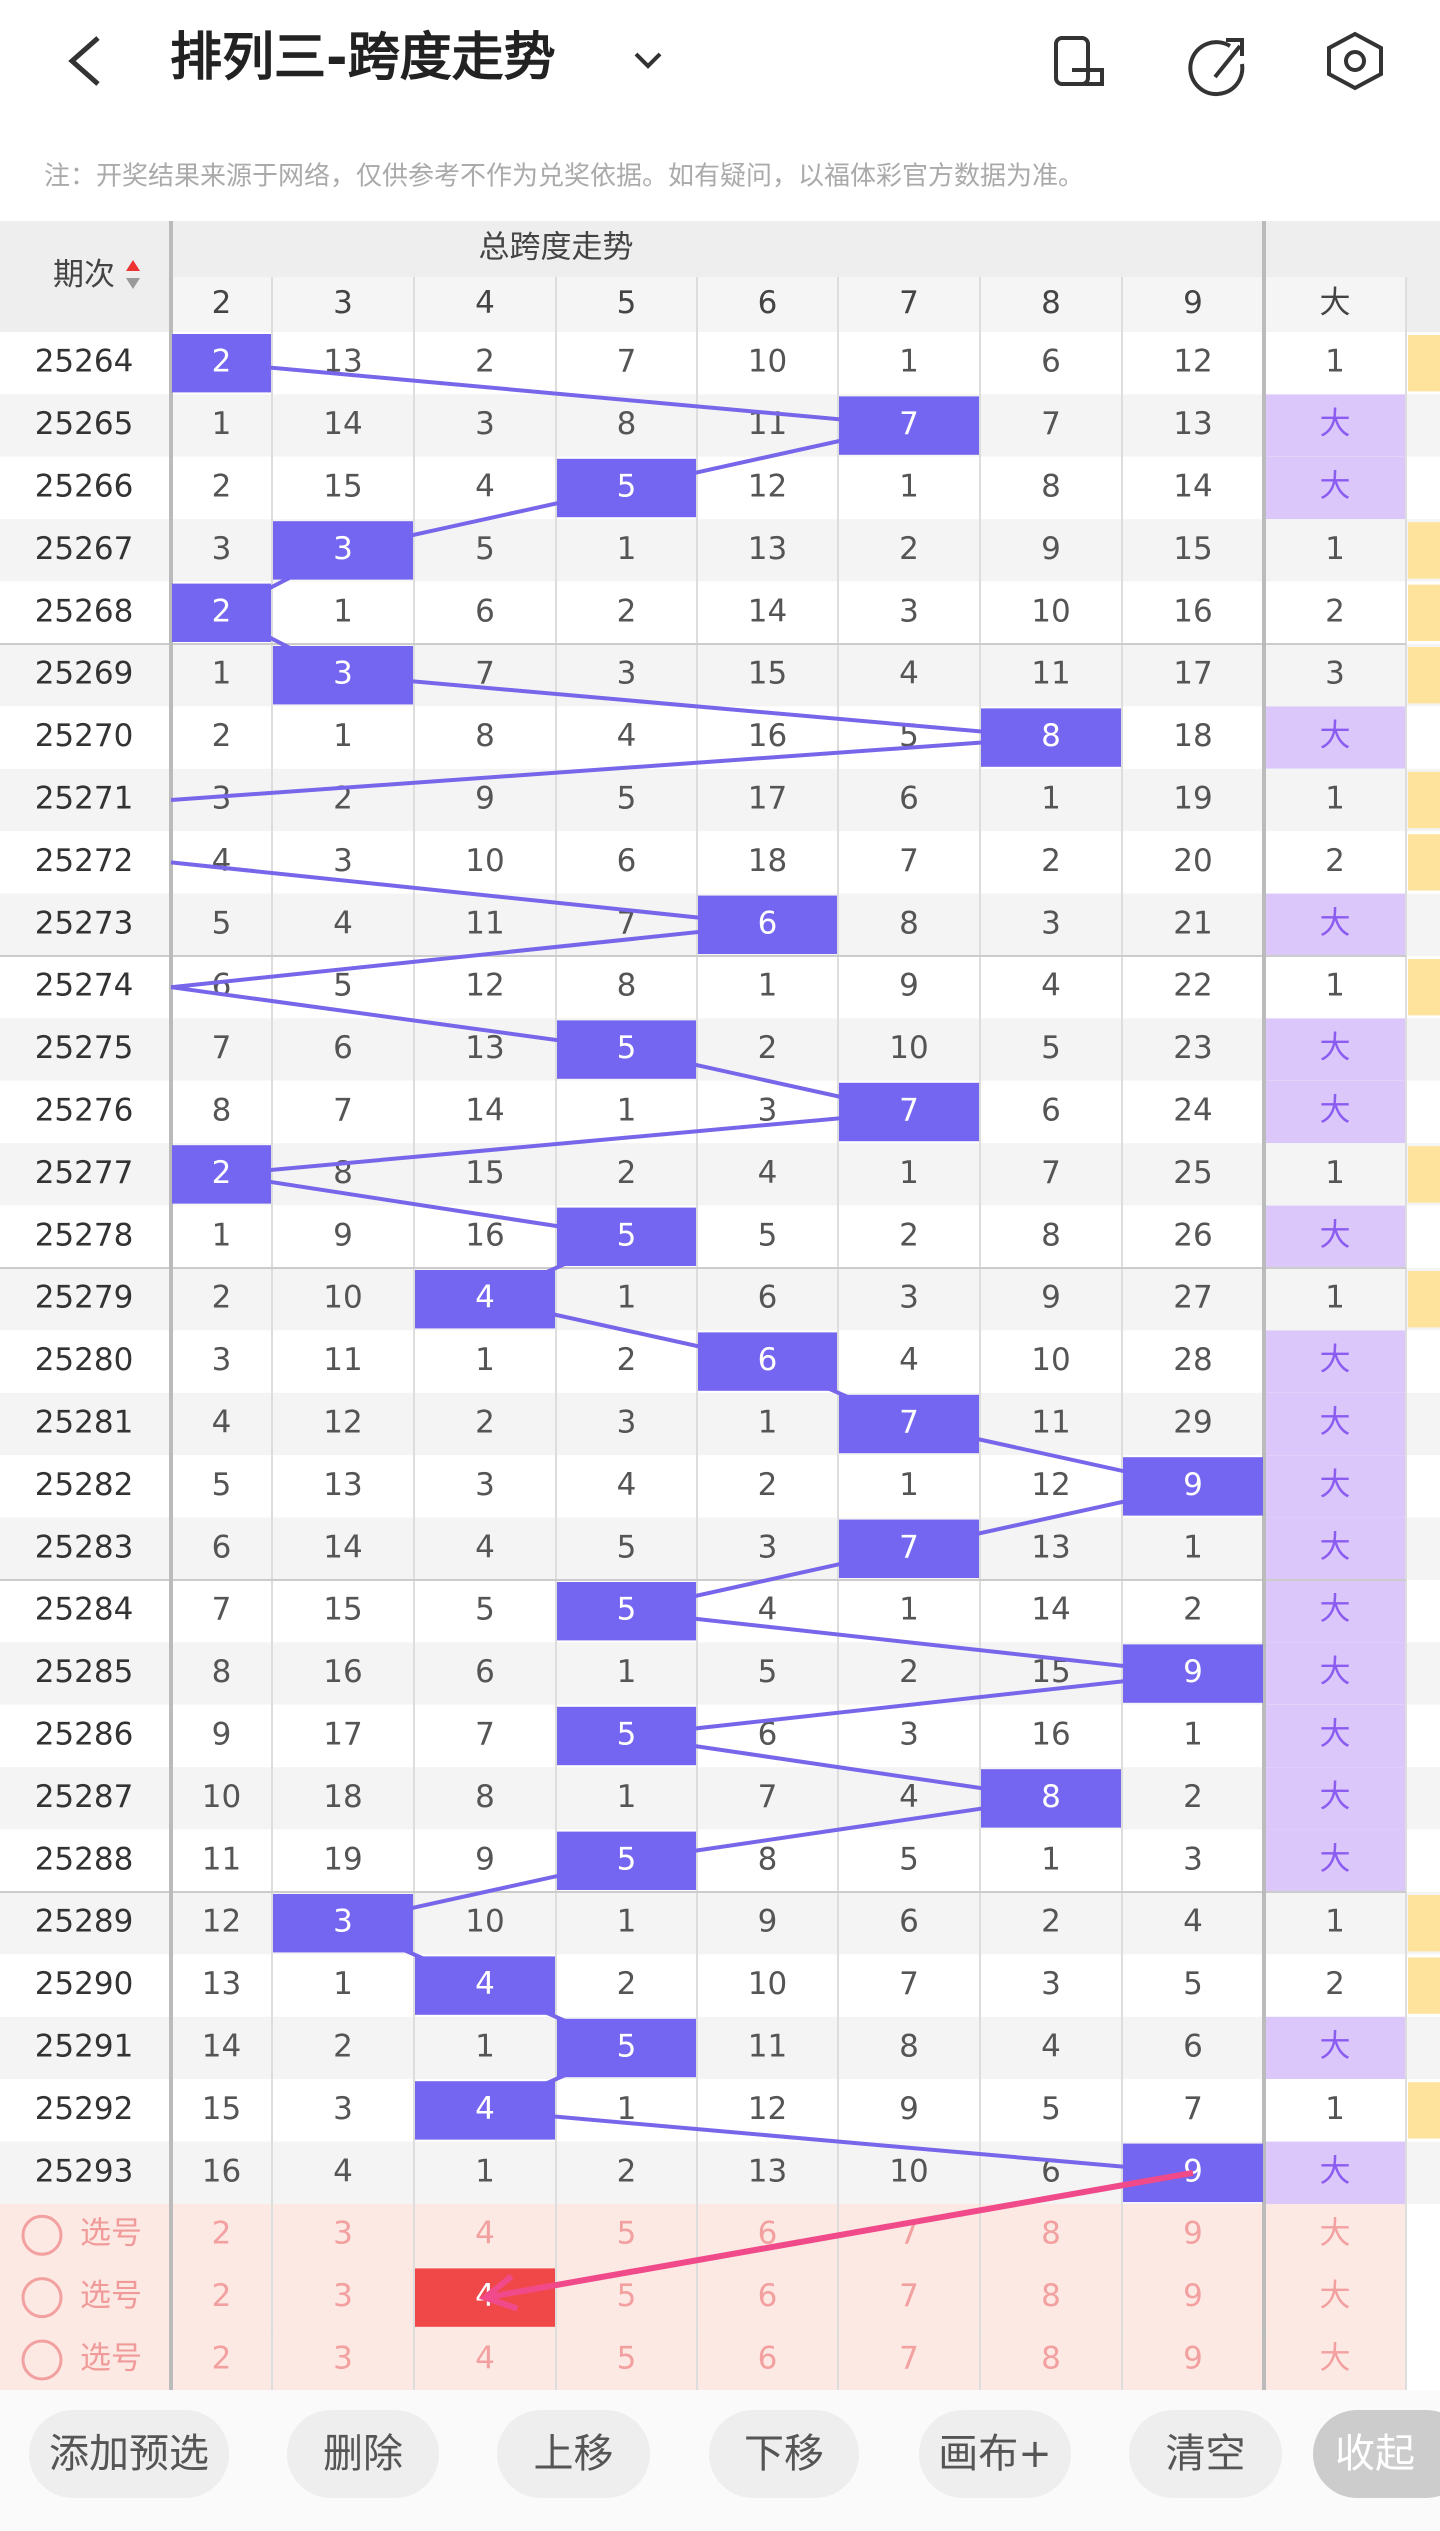  Describe the element at coordinates (767, 487) in the screenshot. I see `cell: 12` at that location.